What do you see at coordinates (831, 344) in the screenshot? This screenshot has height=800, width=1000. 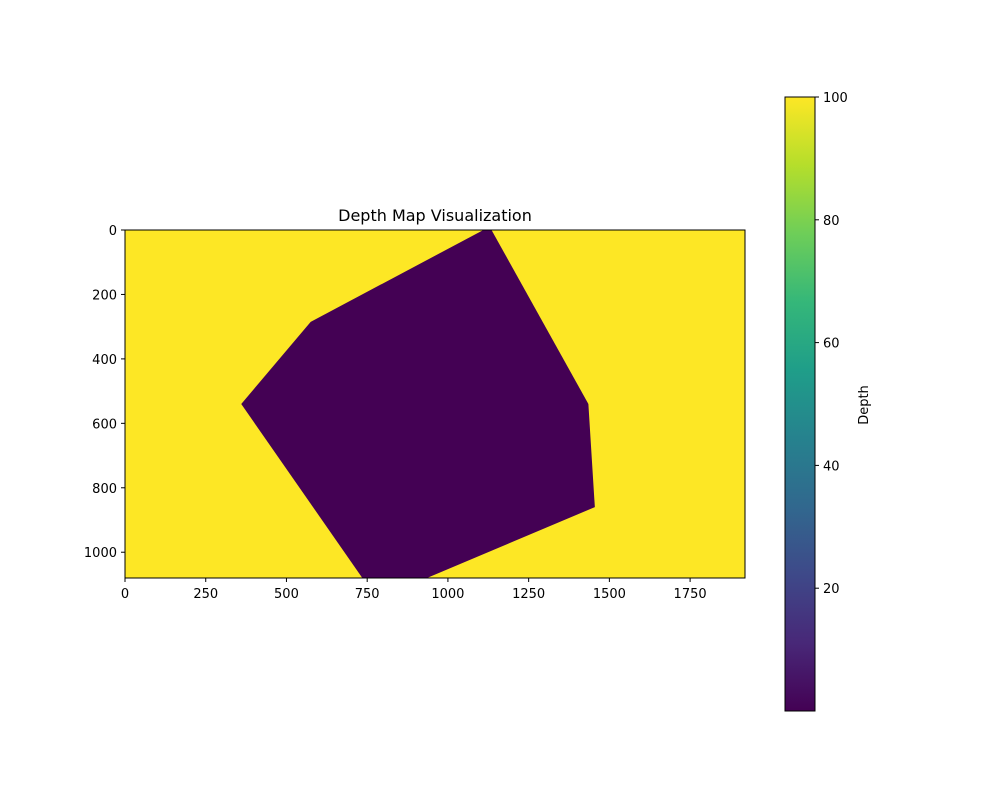 I see `colorbar-tick-label: 60` at bounding box center [831, 344].